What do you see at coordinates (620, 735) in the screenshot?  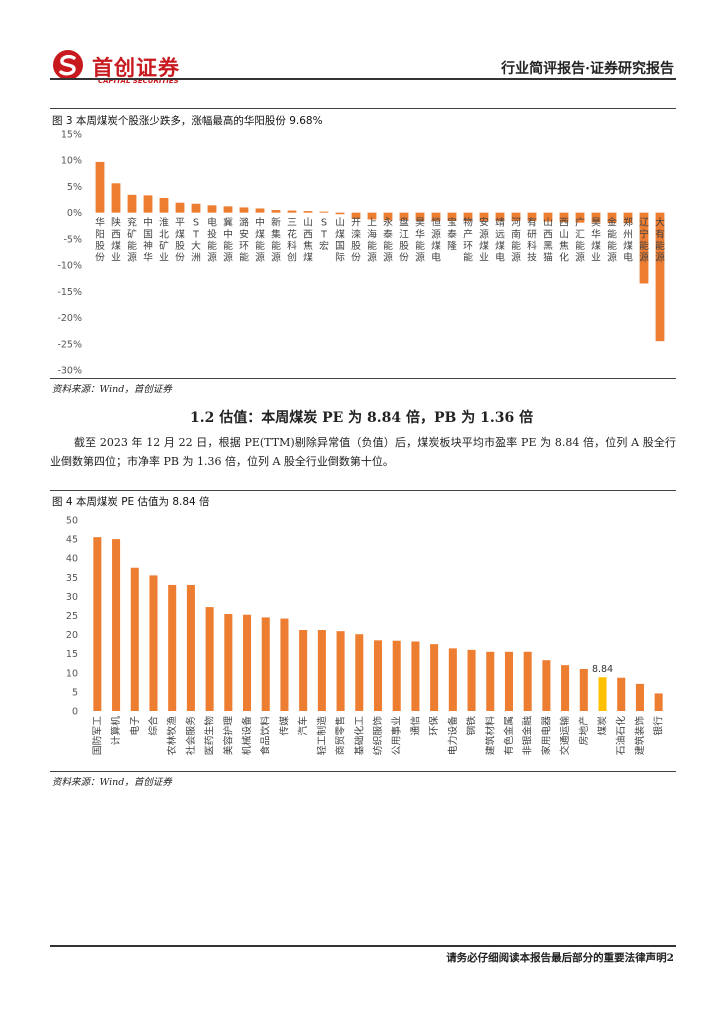 I see `x-tick-label: 石油石化` at bounding box center [620, 735].